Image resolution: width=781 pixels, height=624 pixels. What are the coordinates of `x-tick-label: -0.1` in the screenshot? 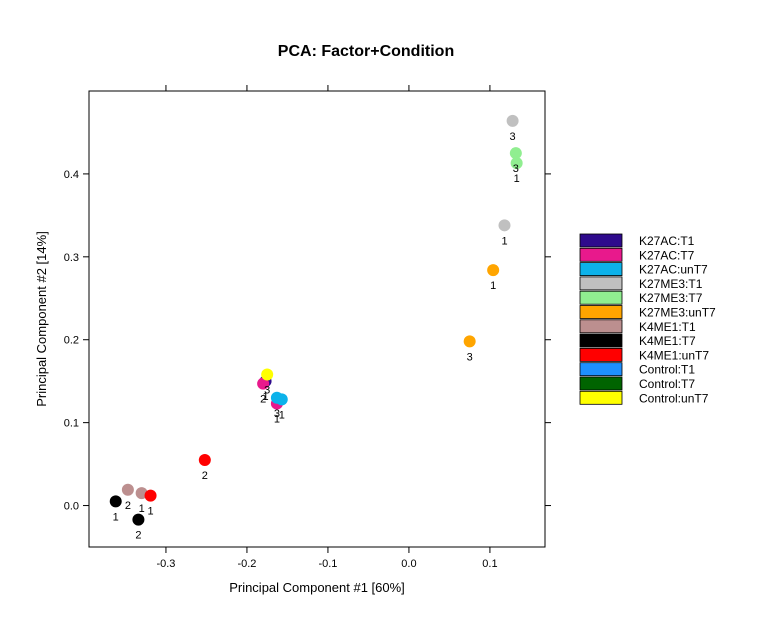 It's located at (327, 564).